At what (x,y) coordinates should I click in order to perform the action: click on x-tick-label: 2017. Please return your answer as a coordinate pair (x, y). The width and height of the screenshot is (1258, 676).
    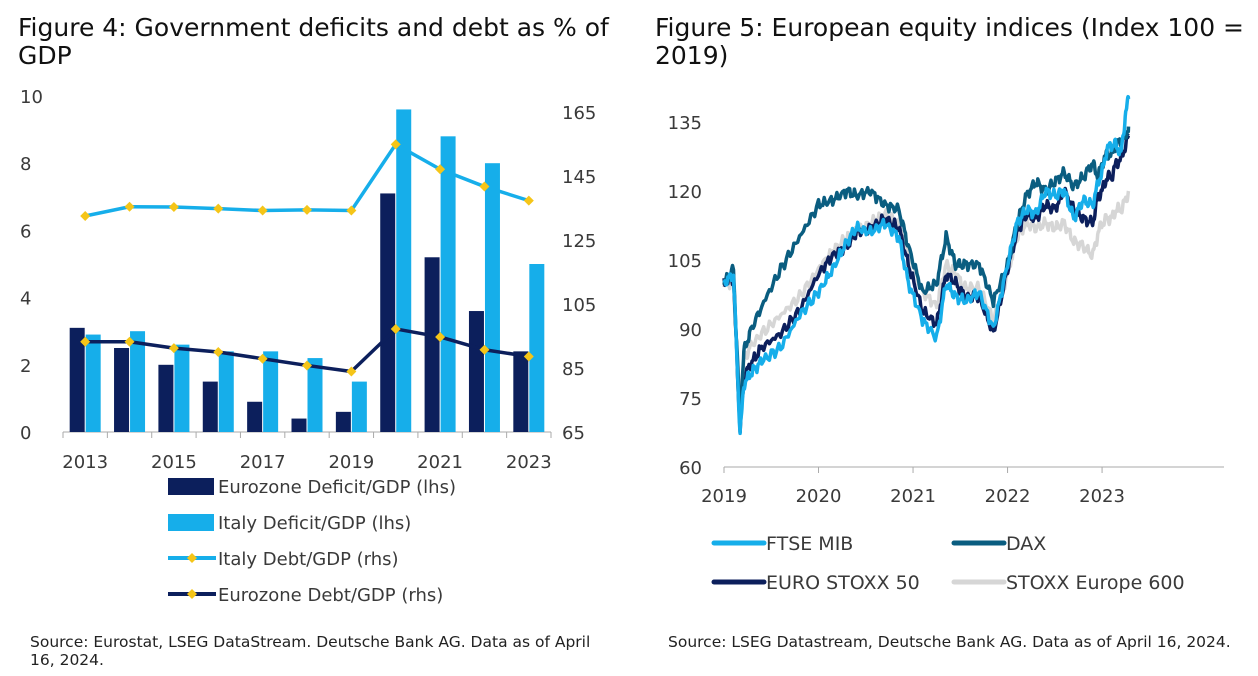
    Looking at the image, I should click on (263, 462).